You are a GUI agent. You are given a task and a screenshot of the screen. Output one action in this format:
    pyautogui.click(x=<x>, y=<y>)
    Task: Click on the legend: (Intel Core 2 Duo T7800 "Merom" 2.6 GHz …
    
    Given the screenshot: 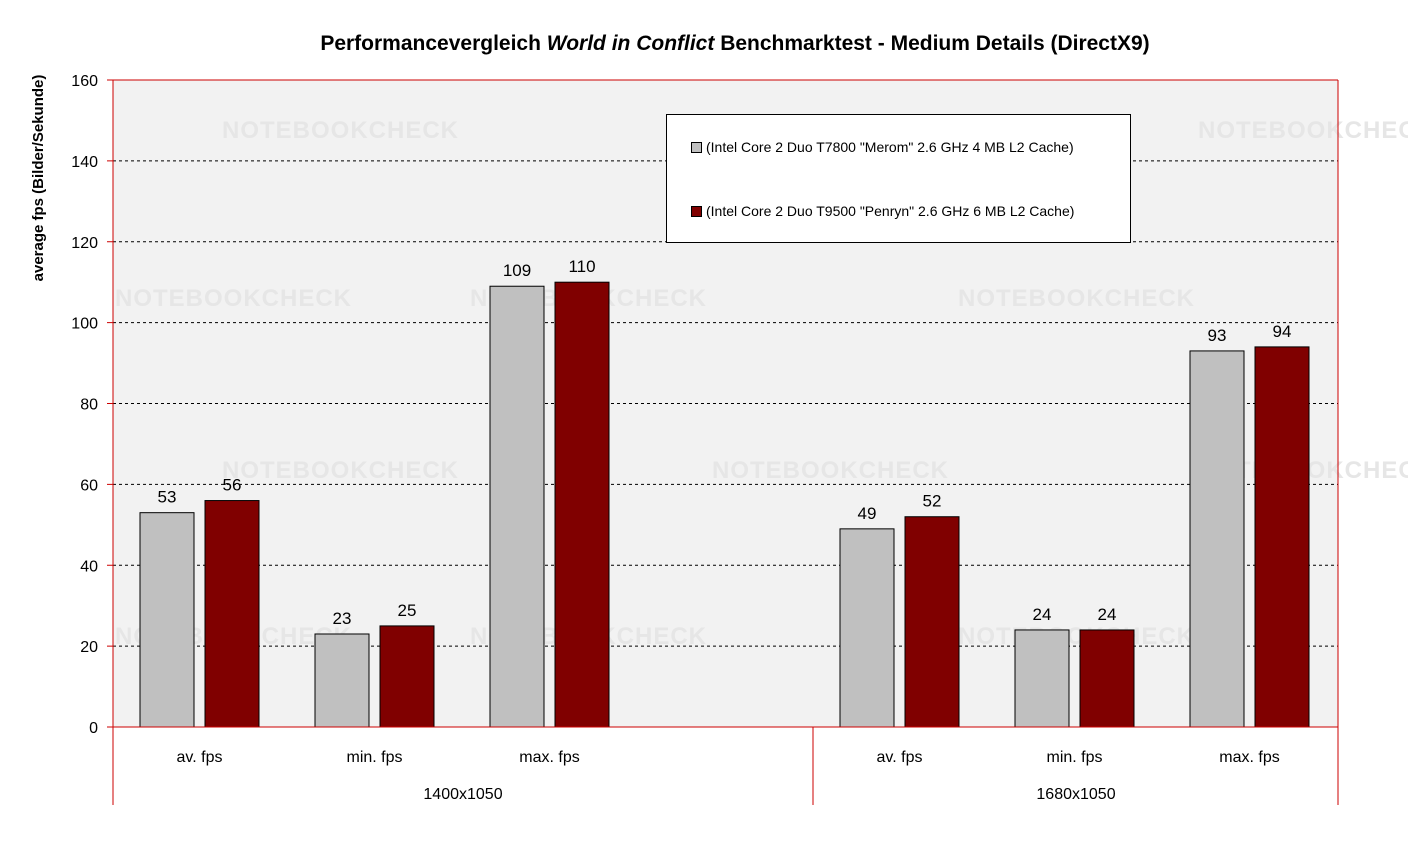 What is the action you would take?
    pyautogui.click(x=898, y=178)
    